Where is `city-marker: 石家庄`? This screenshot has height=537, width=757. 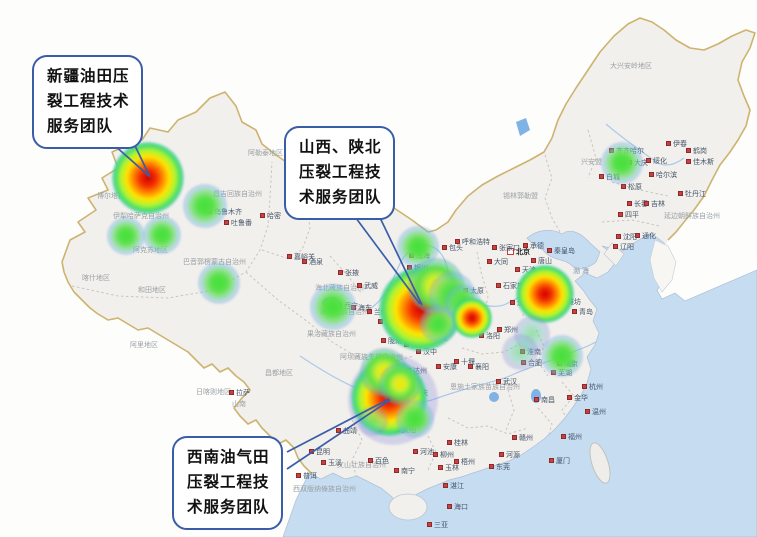
city-marker: 石家庄 is located at coordinates (510, 286).